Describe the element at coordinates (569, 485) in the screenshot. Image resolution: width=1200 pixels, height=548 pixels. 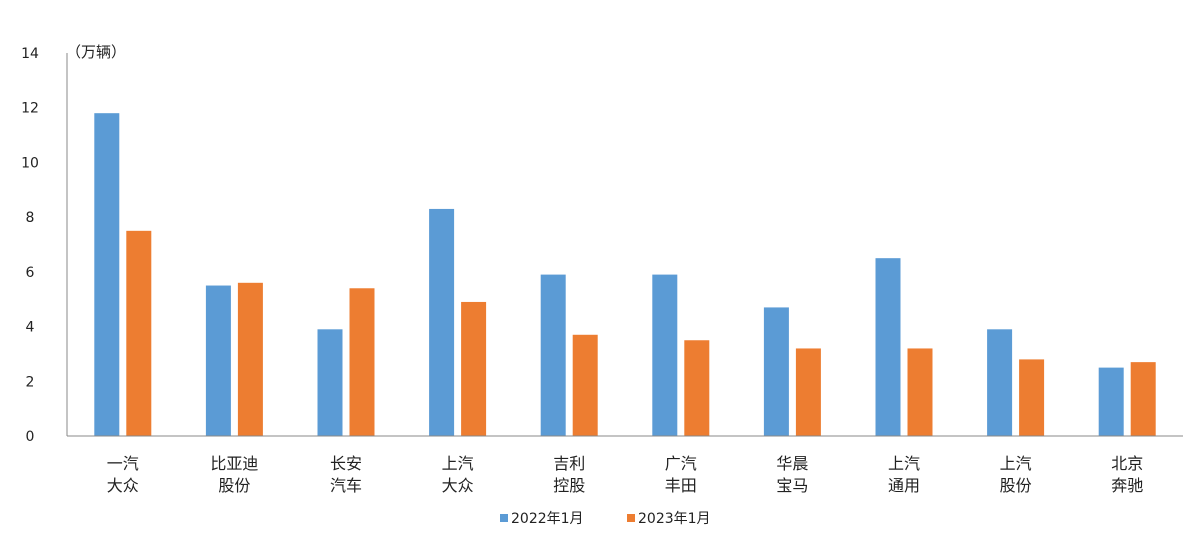
I see `x-category-label: 控股` at that location.